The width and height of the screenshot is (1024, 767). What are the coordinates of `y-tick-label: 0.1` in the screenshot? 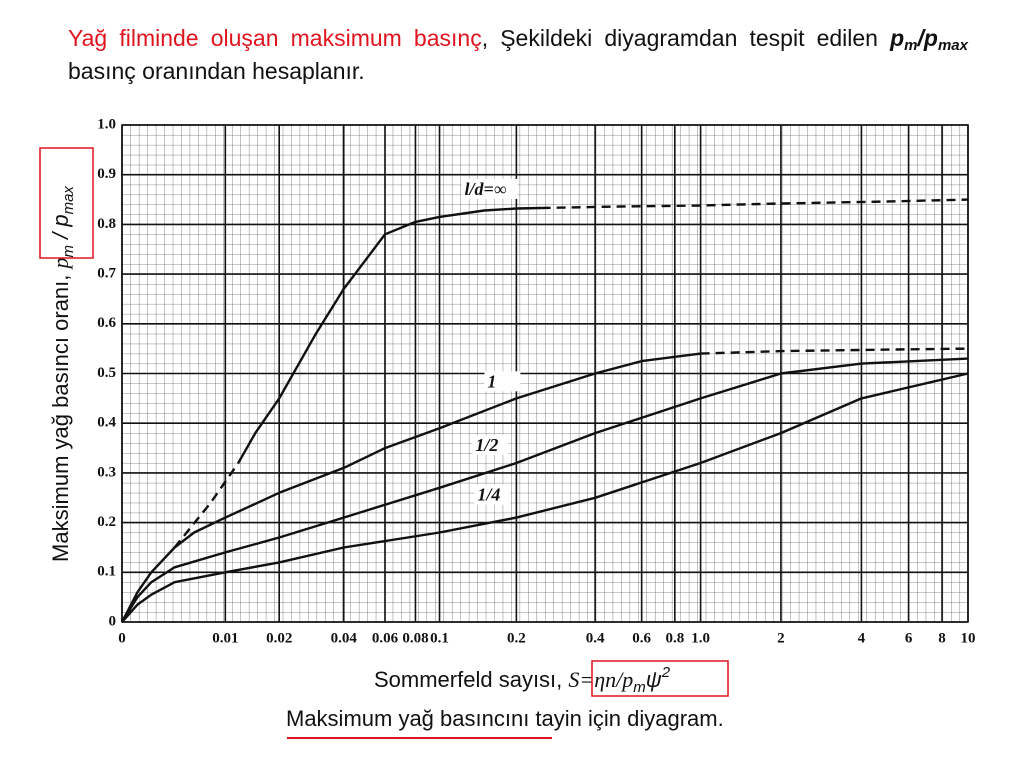 It's located at (106, 572).